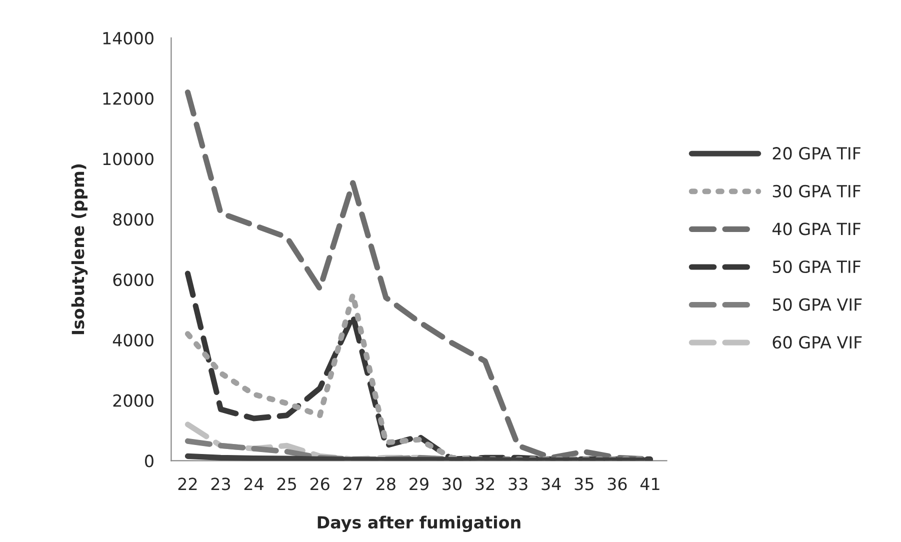 Image resolution: width=901 pixels, height=542 pixels. What do you see at coordinates (452, 484) in the screenshot?
I see `x-tick-label: 30` at bounding box center [452, 484].